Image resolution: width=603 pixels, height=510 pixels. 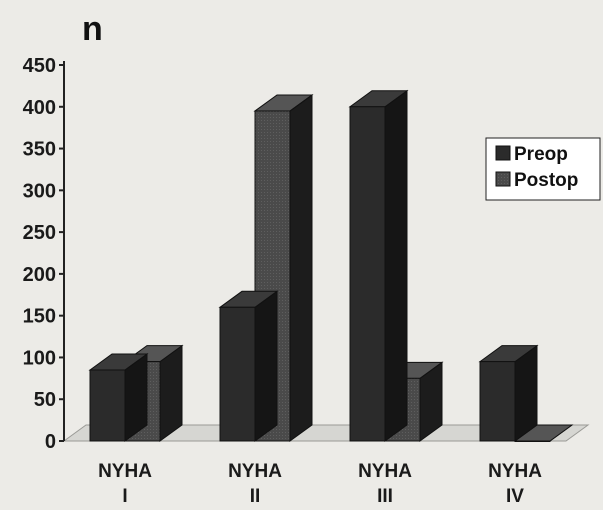 What do you see at coordinates (546, 180) in the screenshot?
I see `legend-label: Postop` at bounding box center [546, 180].